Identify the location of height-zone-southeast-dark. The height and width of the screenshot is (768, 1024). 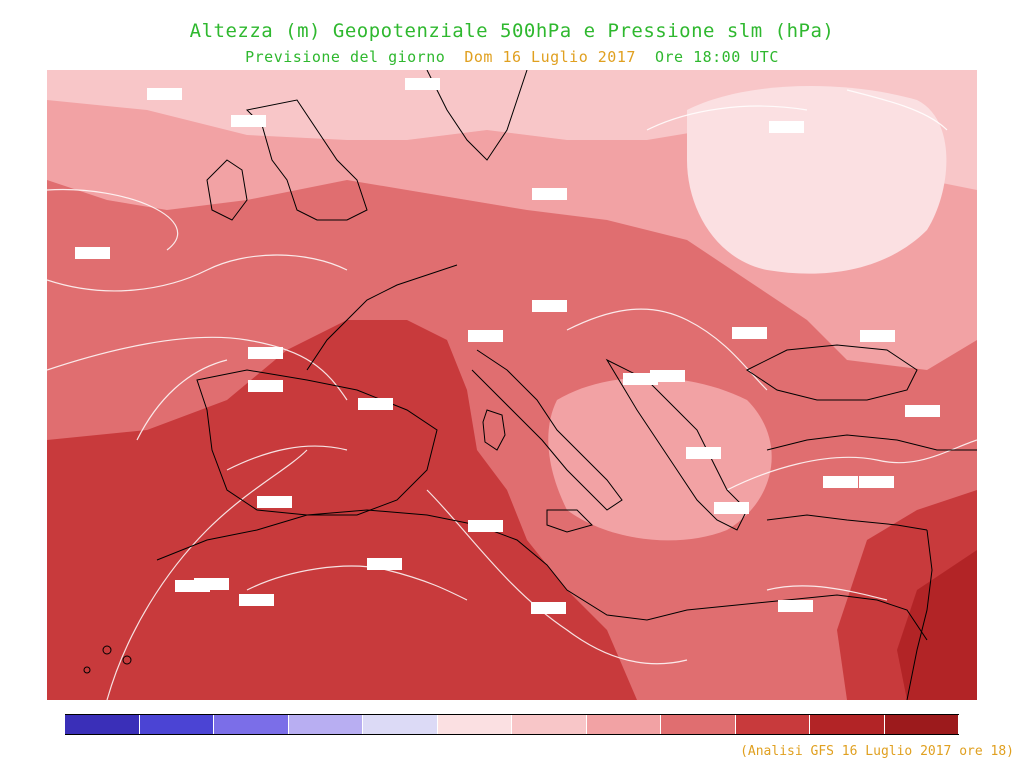
(937, 625).